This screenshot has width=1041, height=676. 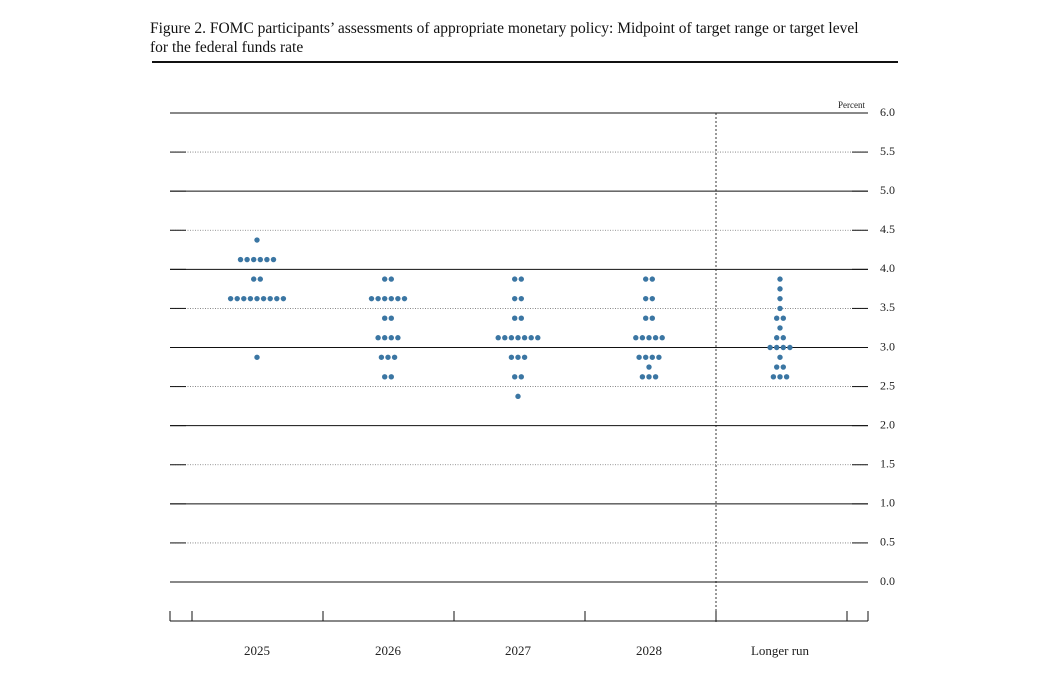 I want to click on y-tick-label: 6.0, so click(x=887, y=112).